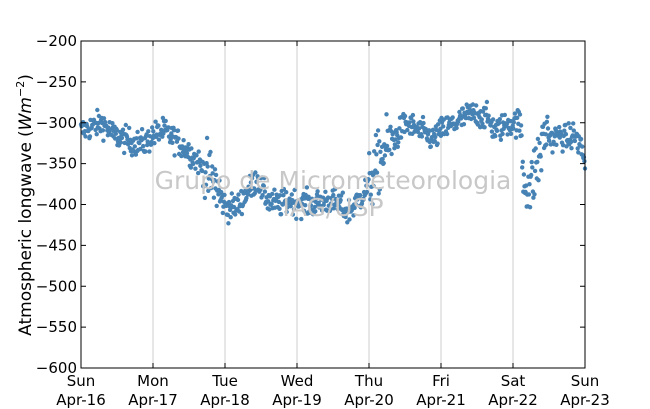  What do you see at coordinates (513, 400) in the screenshot?
I see `x-tick-date: Apr-22` at bounding box center [513, 400].